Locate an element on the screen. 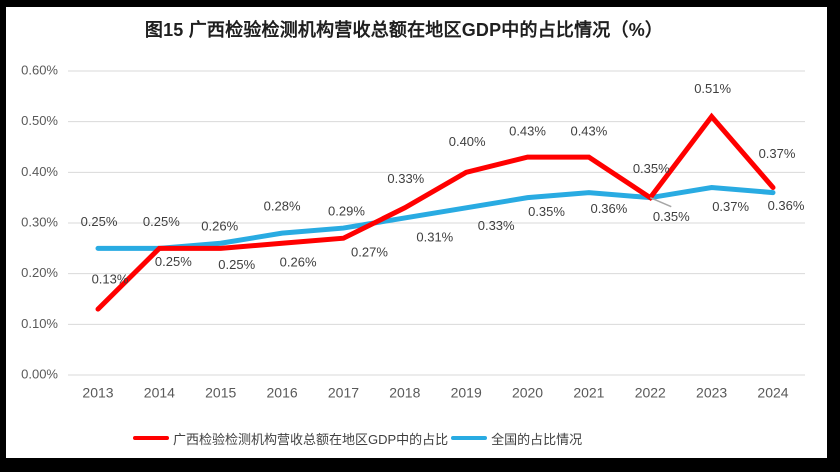  x-tick-label: 2016 is located at coordinates (282, 393).